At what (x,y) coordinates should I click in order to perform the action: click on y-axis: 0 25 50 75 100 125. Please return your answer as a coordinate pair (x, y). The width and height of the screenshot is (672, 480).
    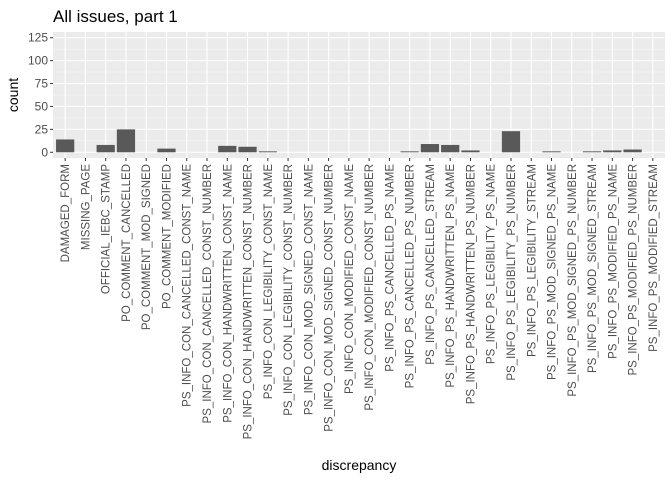
    Looking at the image, I should click on (40, 95).